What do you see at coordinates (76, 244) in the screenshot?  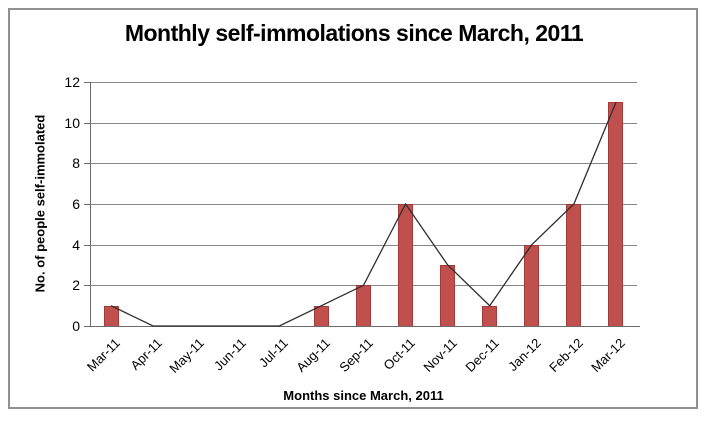 I see `y-tick-label-4: 4` at bounding box center [76, 244].